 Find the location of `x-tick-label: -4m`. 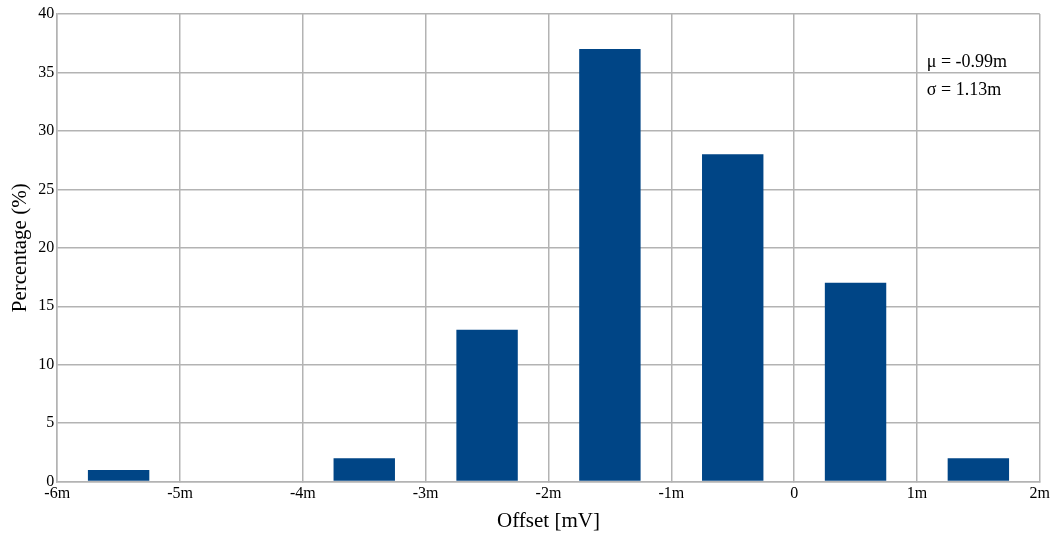

x-tick-label: -4m is located at coordinates (303, 493).